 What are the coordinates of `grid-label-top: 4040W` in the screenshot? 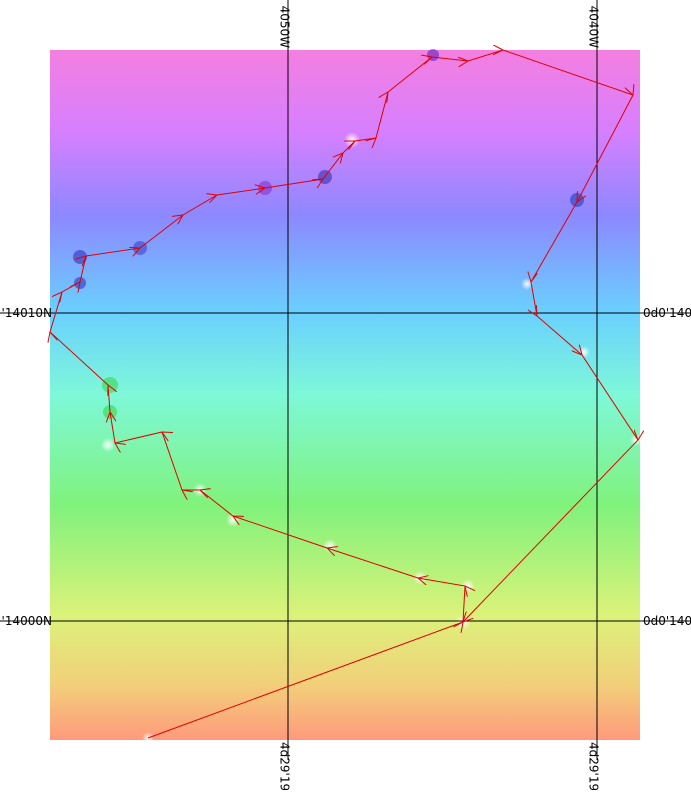 It's located at (594, 27).